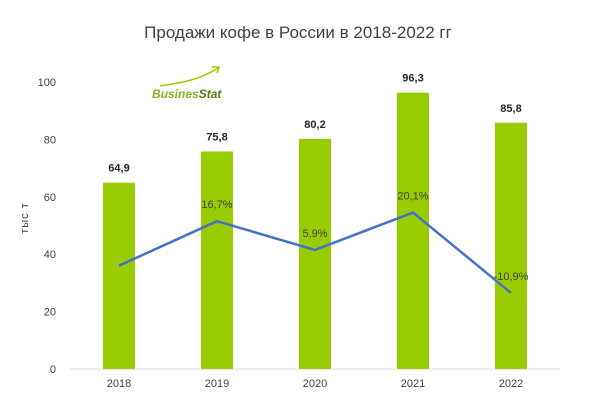 Image resolution: width=596 pixels, height=405 pixels. I want to click on bar-value-label: 75,8, so click(216, 137).